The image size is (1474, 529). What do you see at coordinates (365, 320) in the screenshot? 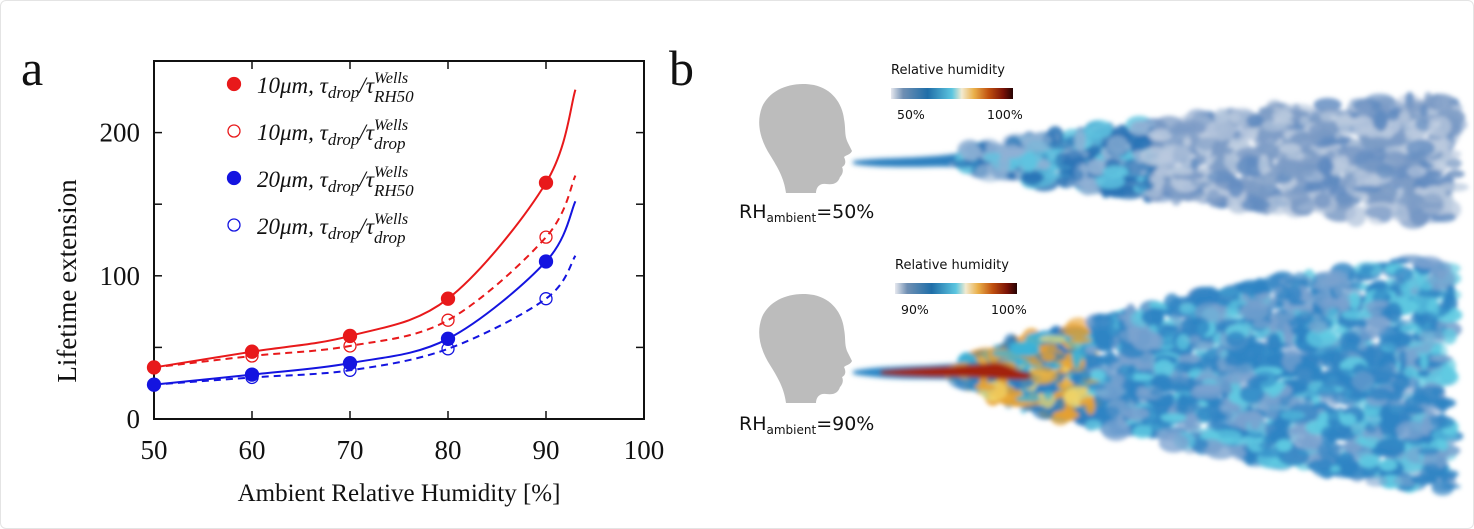
I see `fit-curve` at bounding box center [365, 320].